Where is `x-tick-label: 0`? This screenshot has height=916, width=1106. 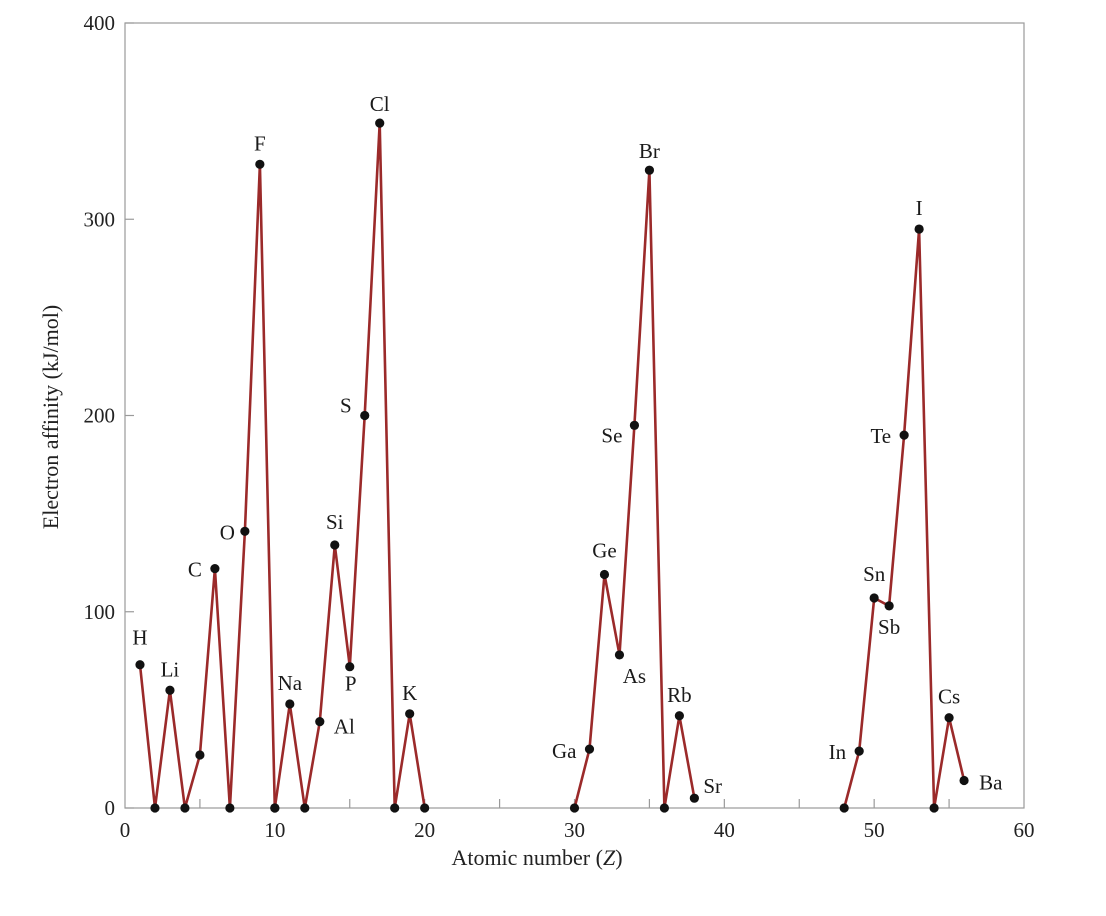
x-tick-label: 0 is located at coordinates (125, 830).